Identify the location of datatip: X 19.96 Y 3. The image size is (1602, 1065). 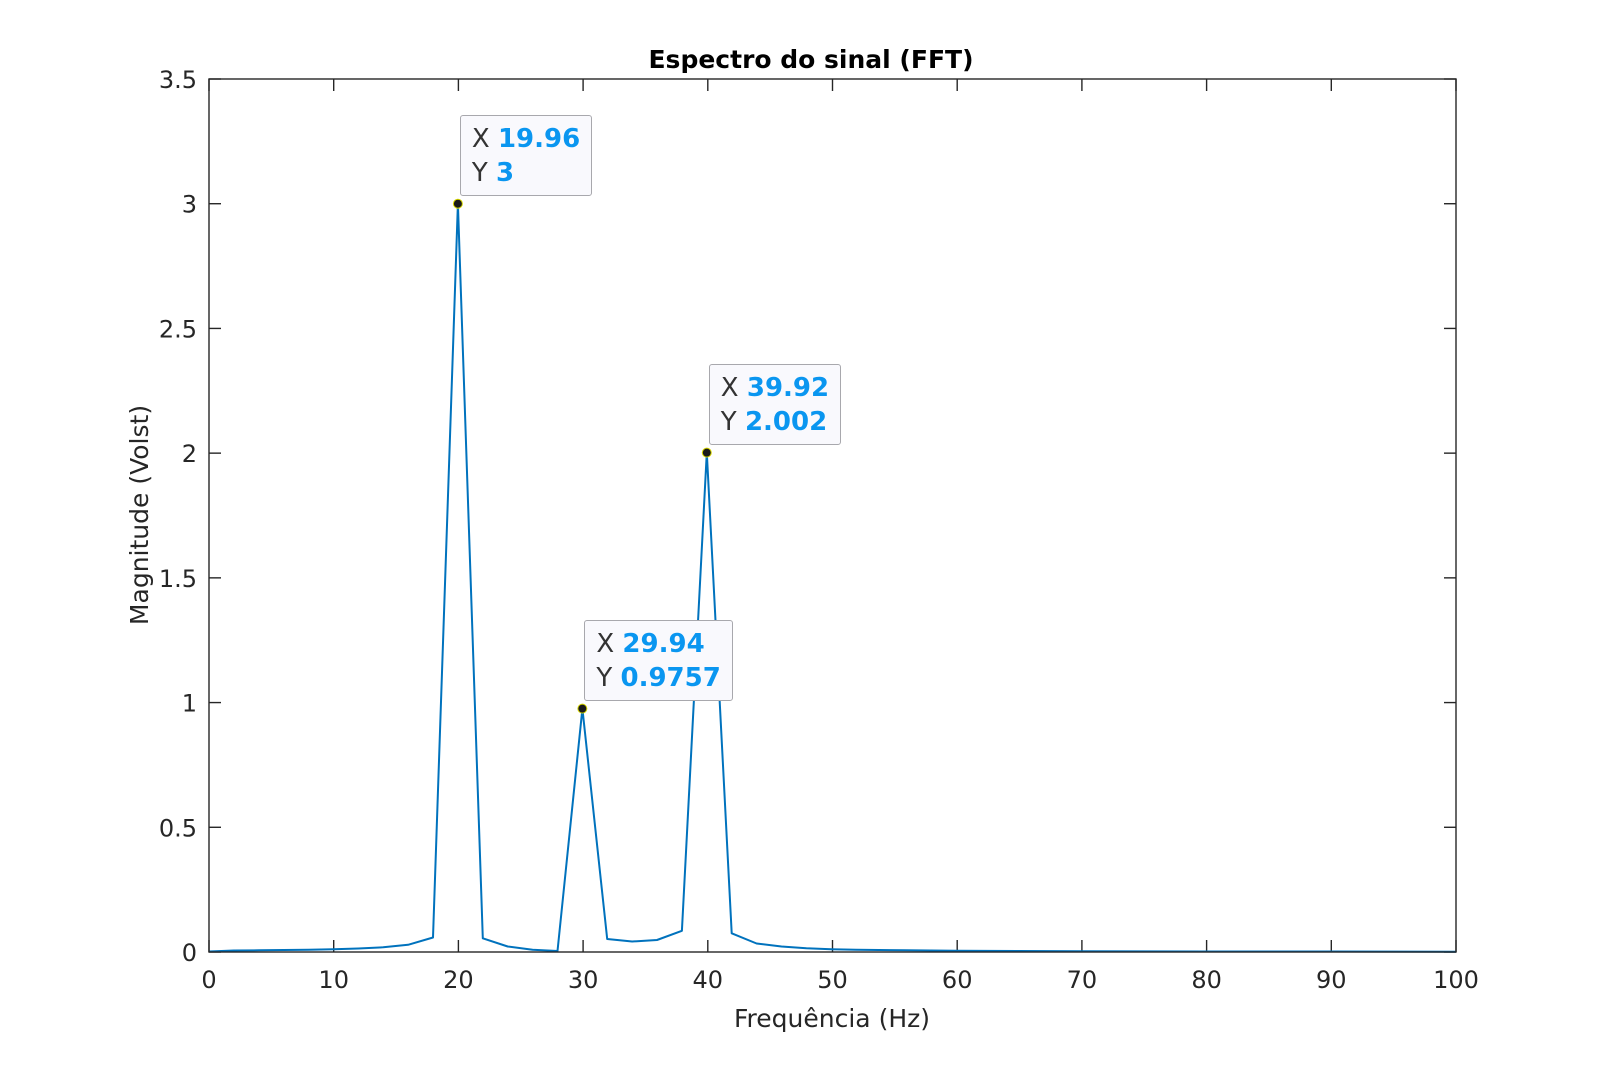
(526, 155).